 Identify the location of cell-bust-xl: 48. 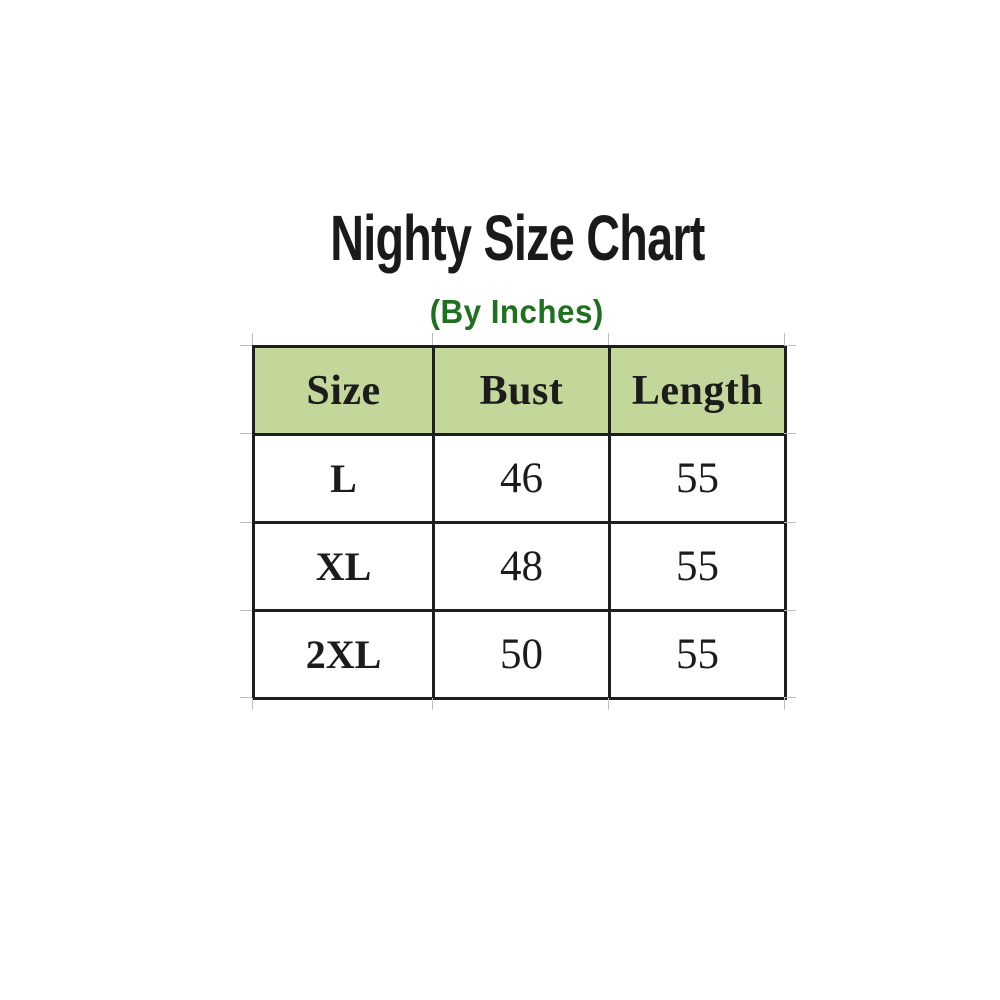
(521, 566).